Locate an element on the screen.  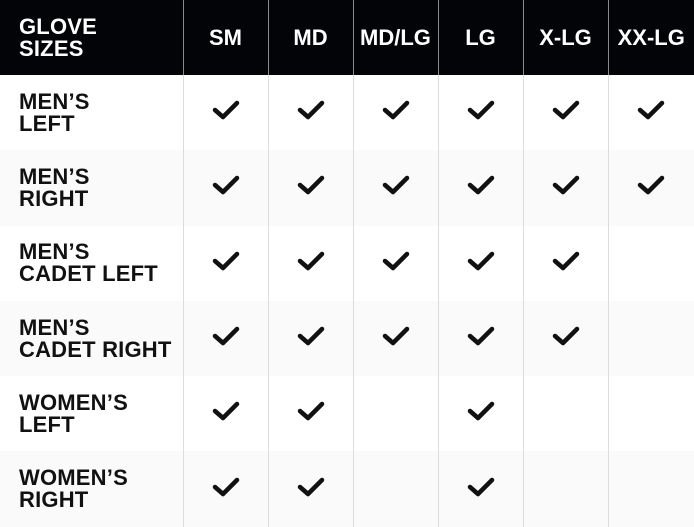
column-header-sm: SM is located at coordinates (225, 37).